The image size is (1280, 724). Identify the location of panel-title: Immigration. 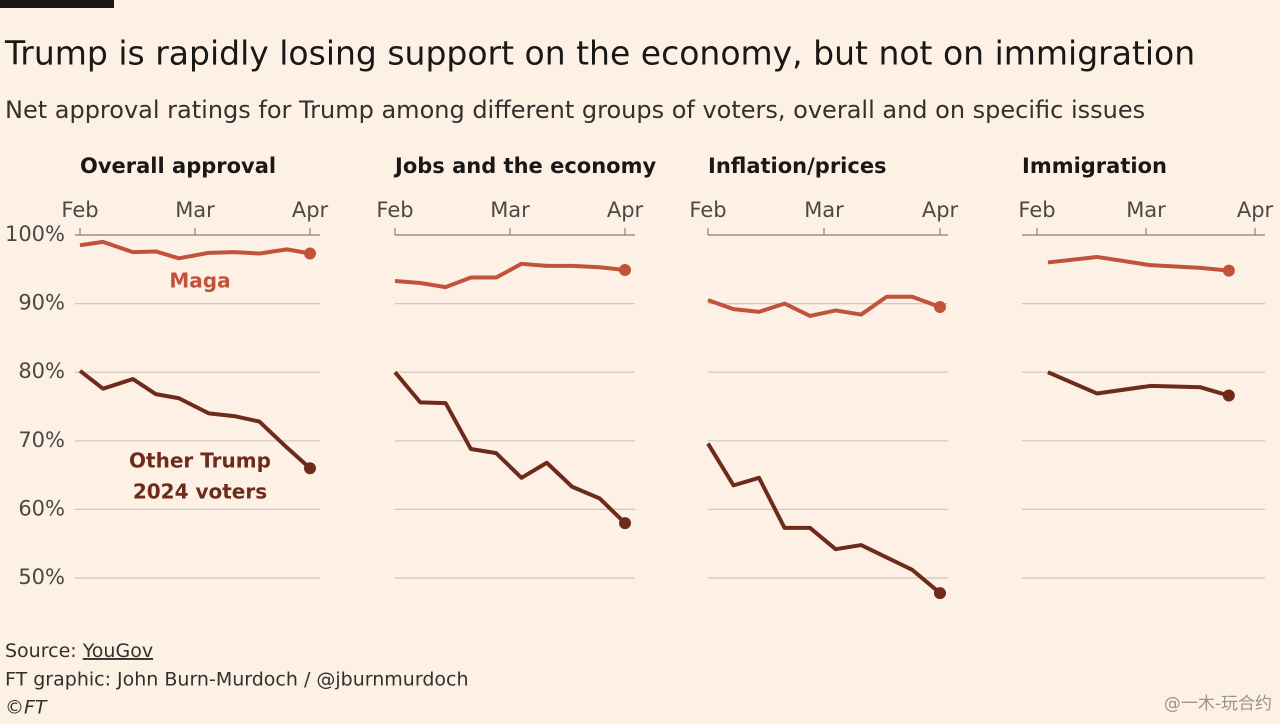
(1094, 166).